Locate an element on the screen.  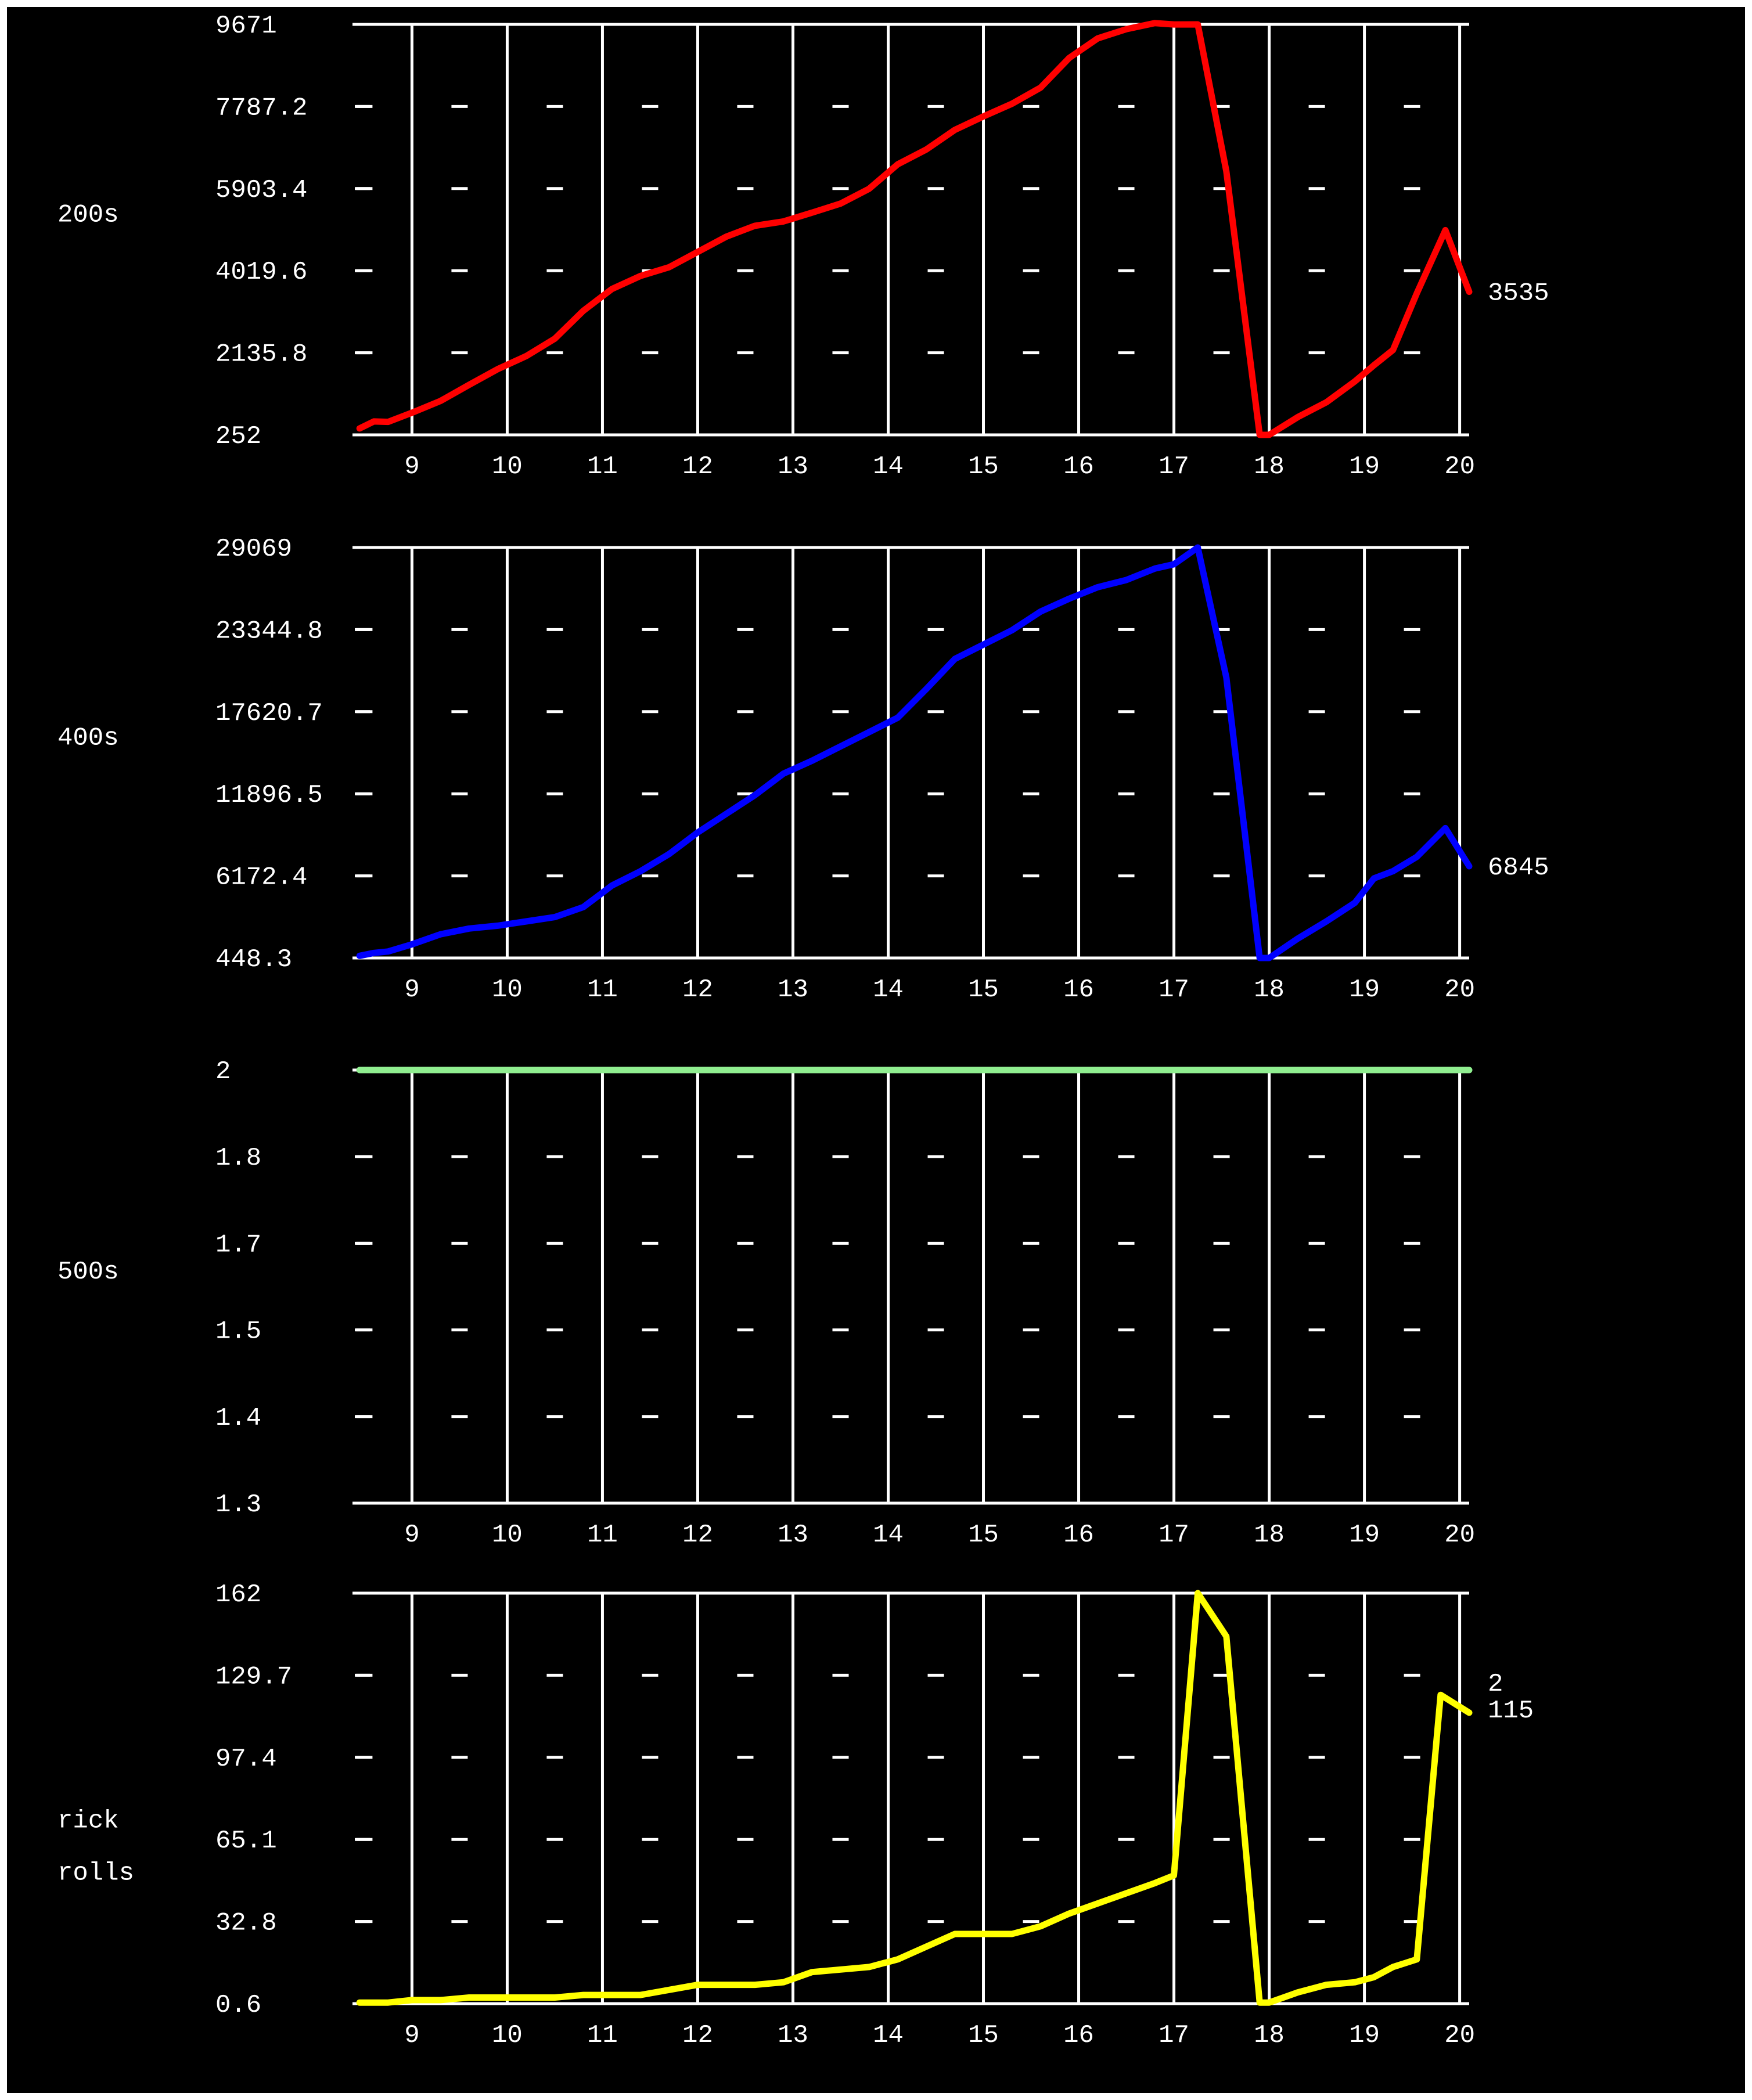
y-tick-label: 6172.4 is located at coordinates (261, 878).